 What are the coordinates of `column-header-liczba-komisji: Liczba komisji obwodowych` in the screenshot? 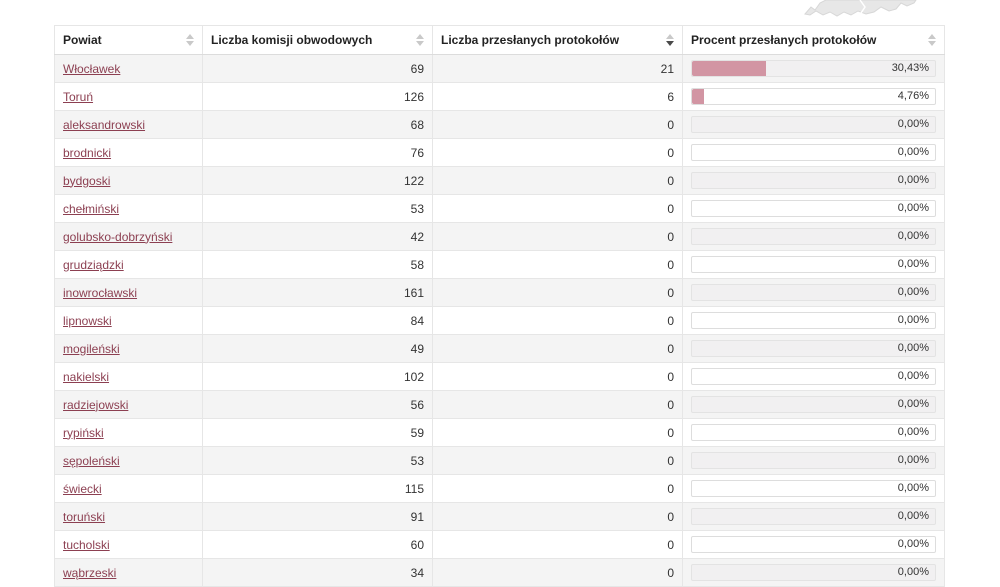 It's located at (317, 40).